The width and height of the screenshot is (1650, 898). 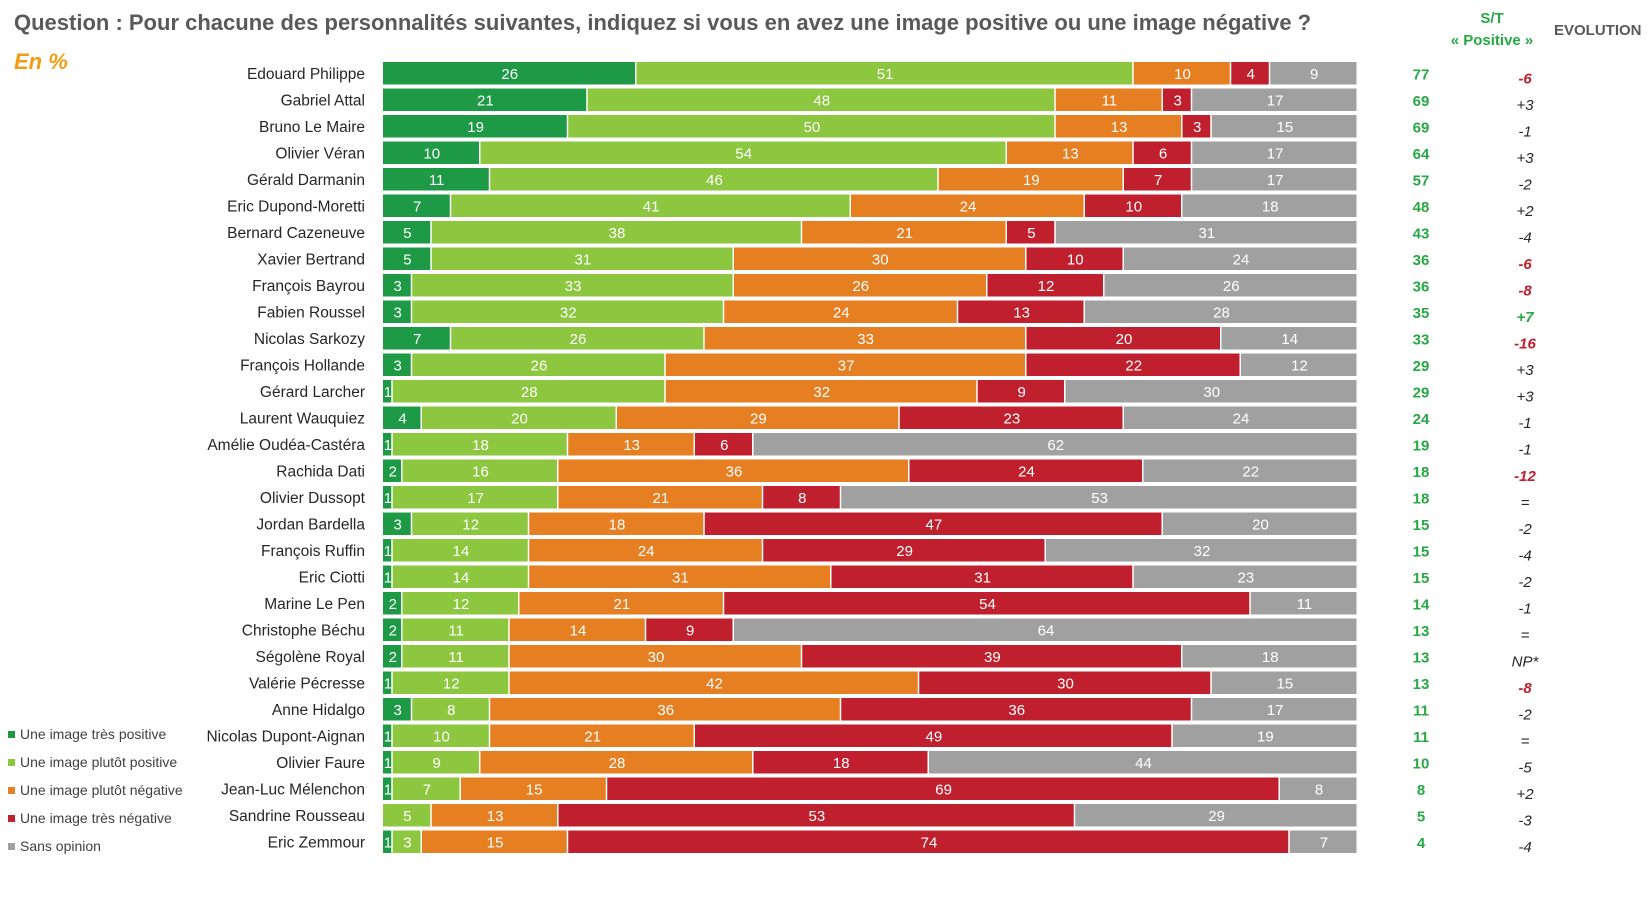 I want to click on category-label: Olivier Dussopt, so click(x=313, y=498).